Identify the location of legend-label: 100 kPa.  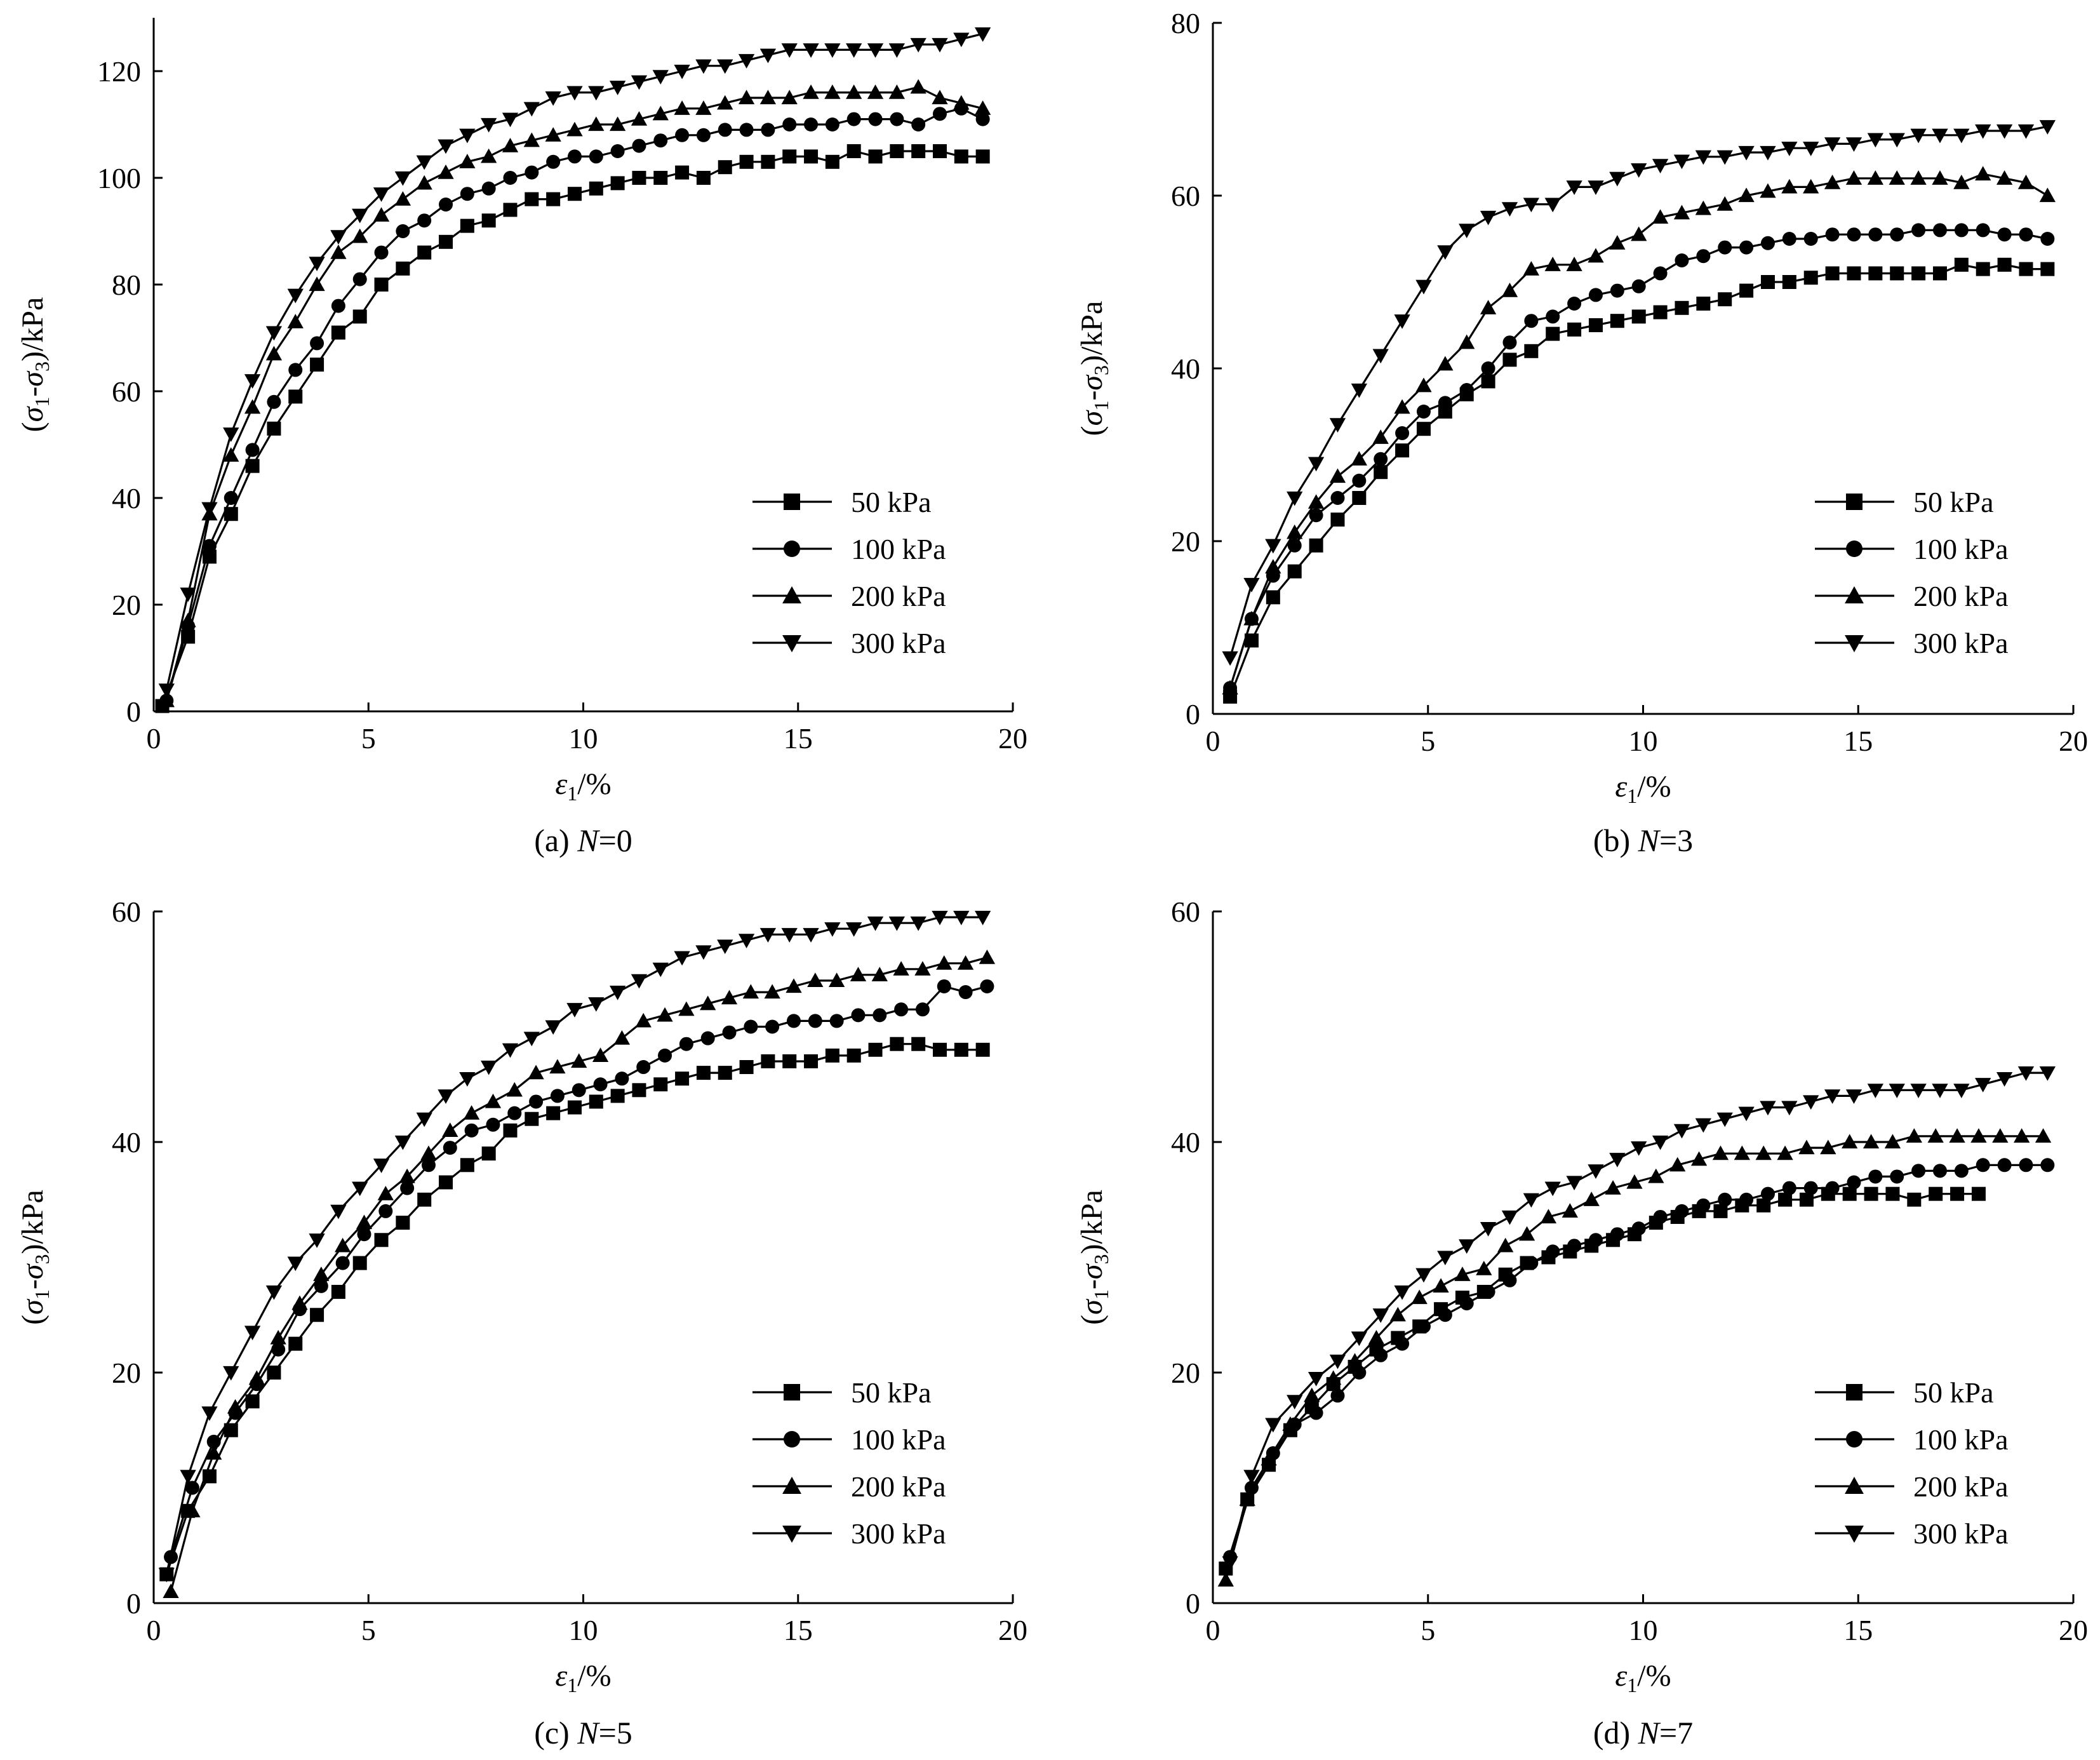
(898, 549).